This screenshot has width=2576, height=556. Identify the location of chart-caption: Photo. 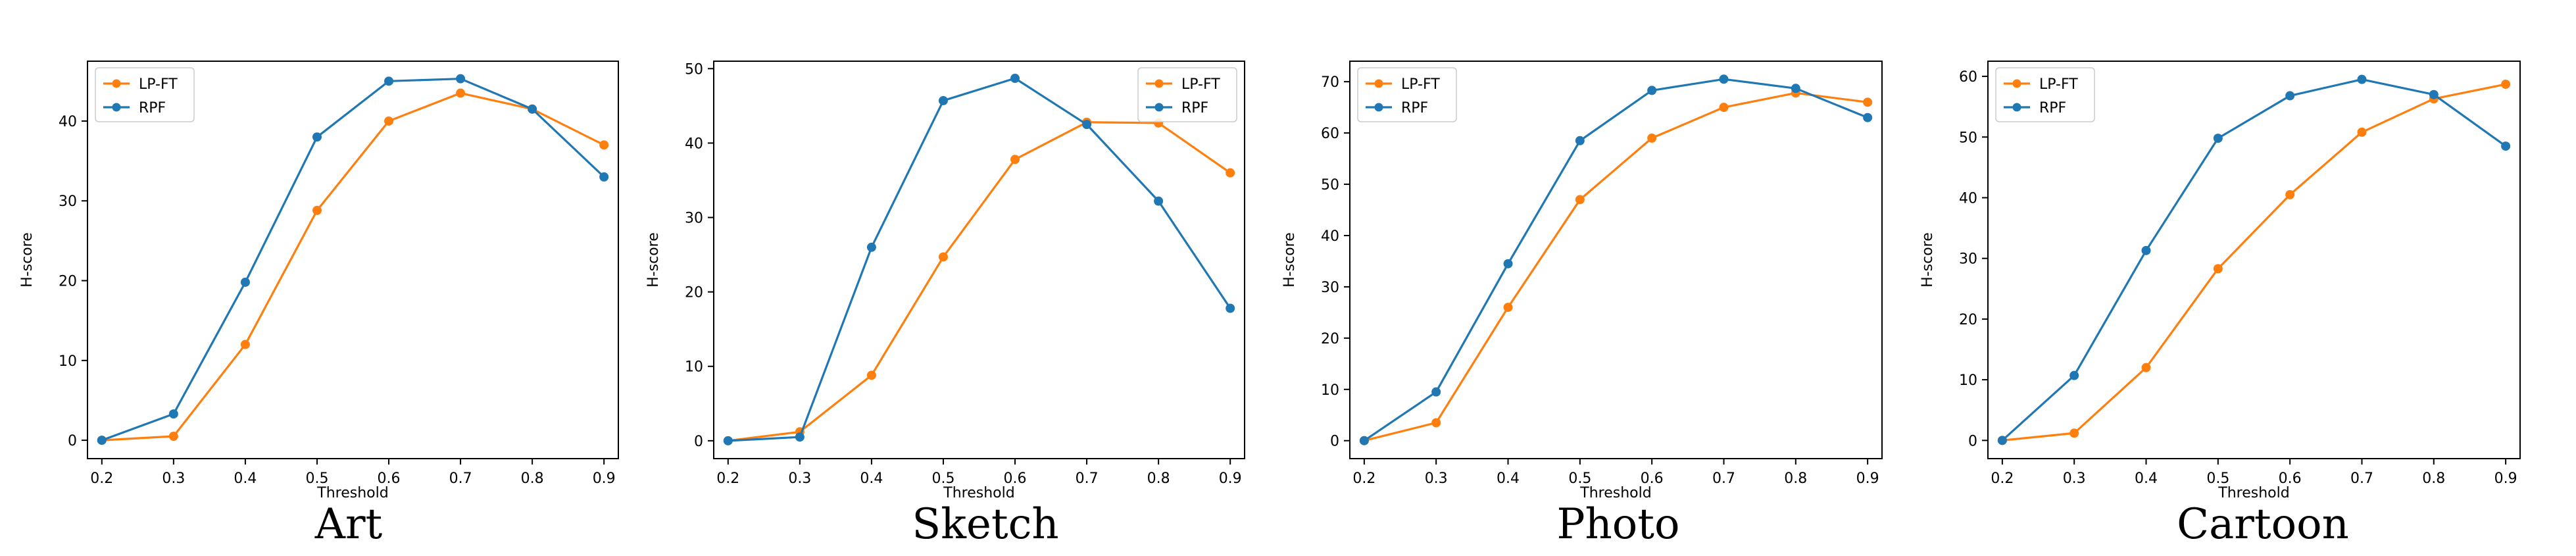
(1617, 524).